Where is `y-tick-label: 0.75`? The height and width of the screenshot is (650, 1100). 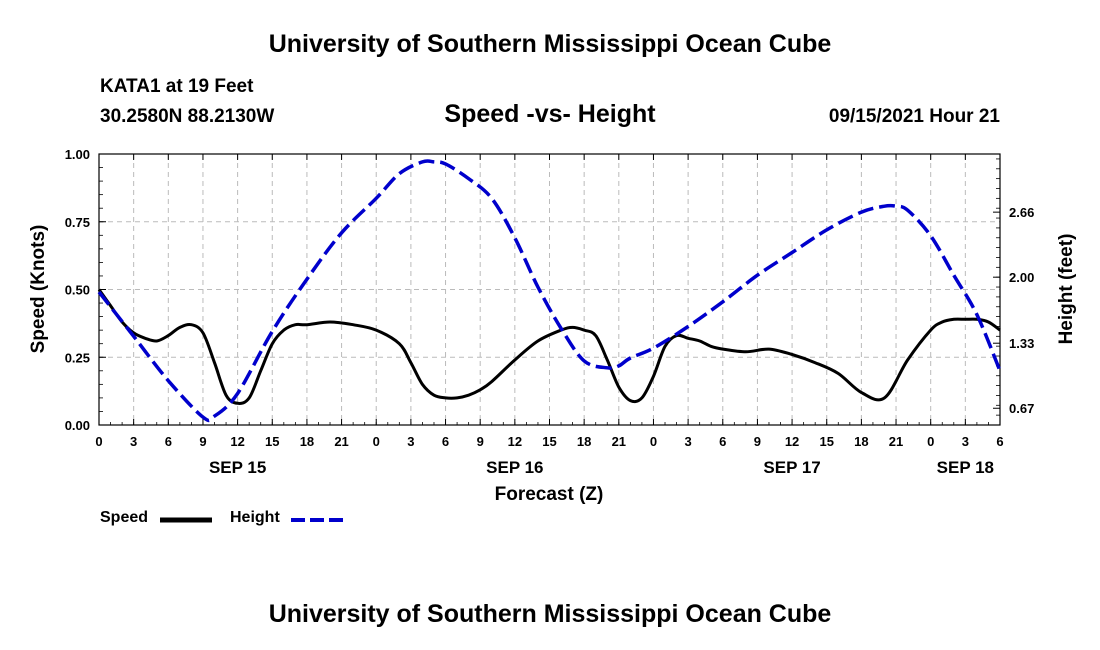 y-tick-label: 0.75 is located at coordinates (77, 222).